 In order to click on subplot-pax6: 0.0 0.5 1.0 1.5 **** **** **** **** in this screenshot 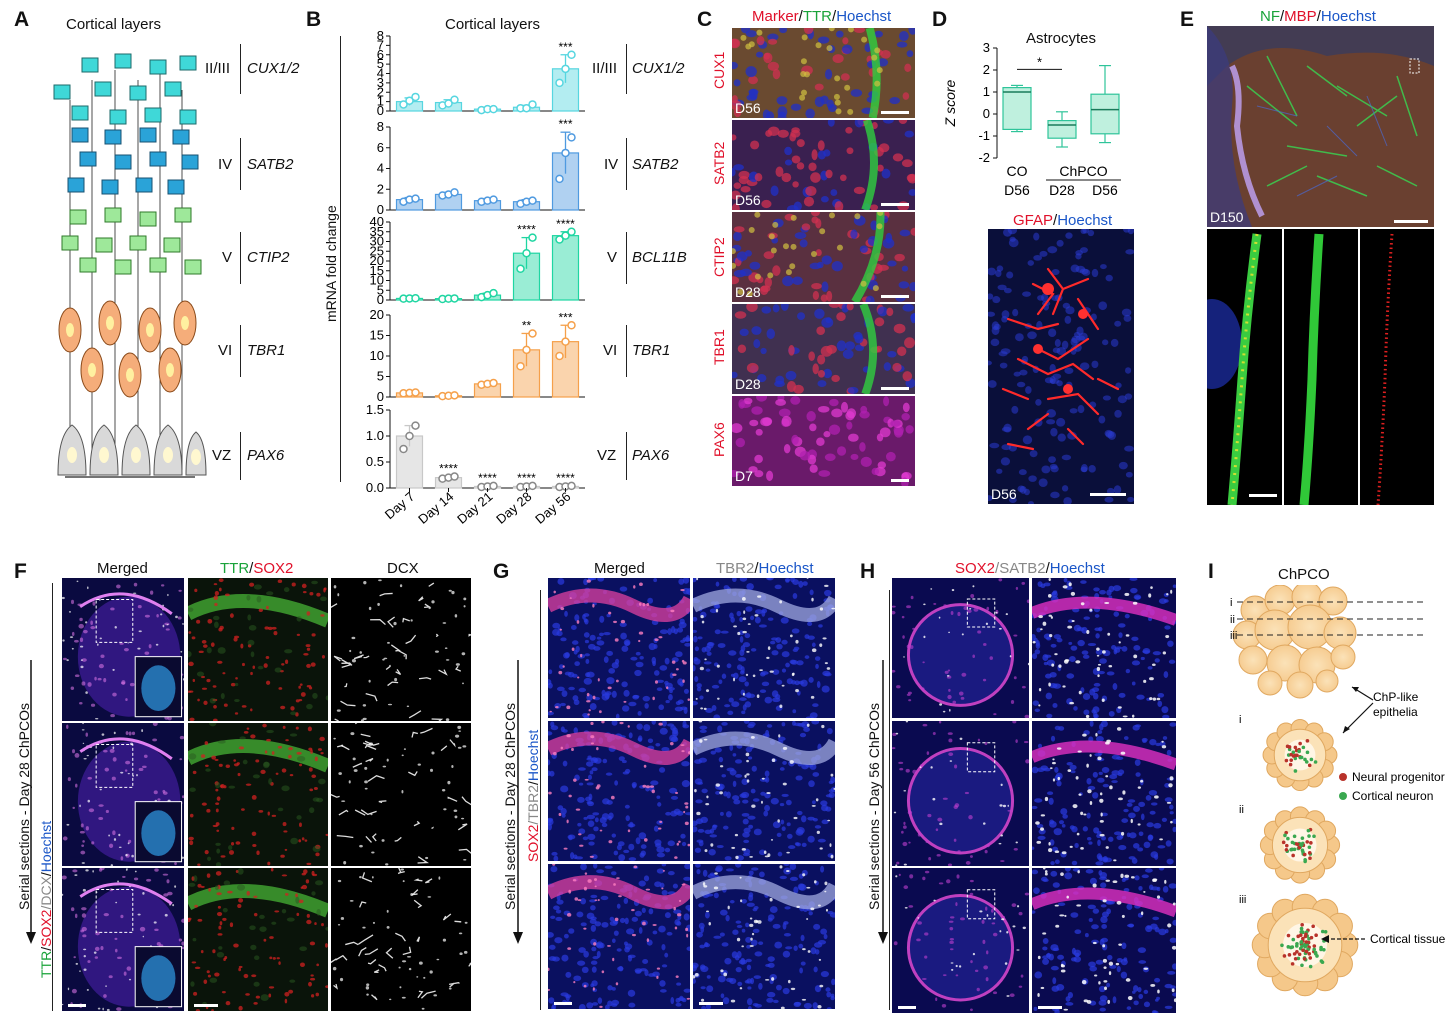, I will do `click(475, 448)`.